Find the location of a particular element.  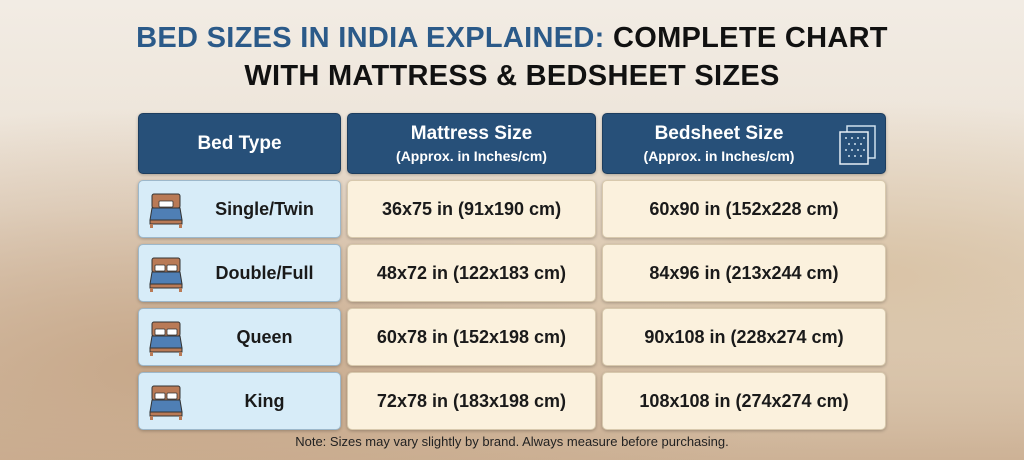

row-mattress-size: 48x72 in (122x183 cm) is located at coordinates (471, 273).